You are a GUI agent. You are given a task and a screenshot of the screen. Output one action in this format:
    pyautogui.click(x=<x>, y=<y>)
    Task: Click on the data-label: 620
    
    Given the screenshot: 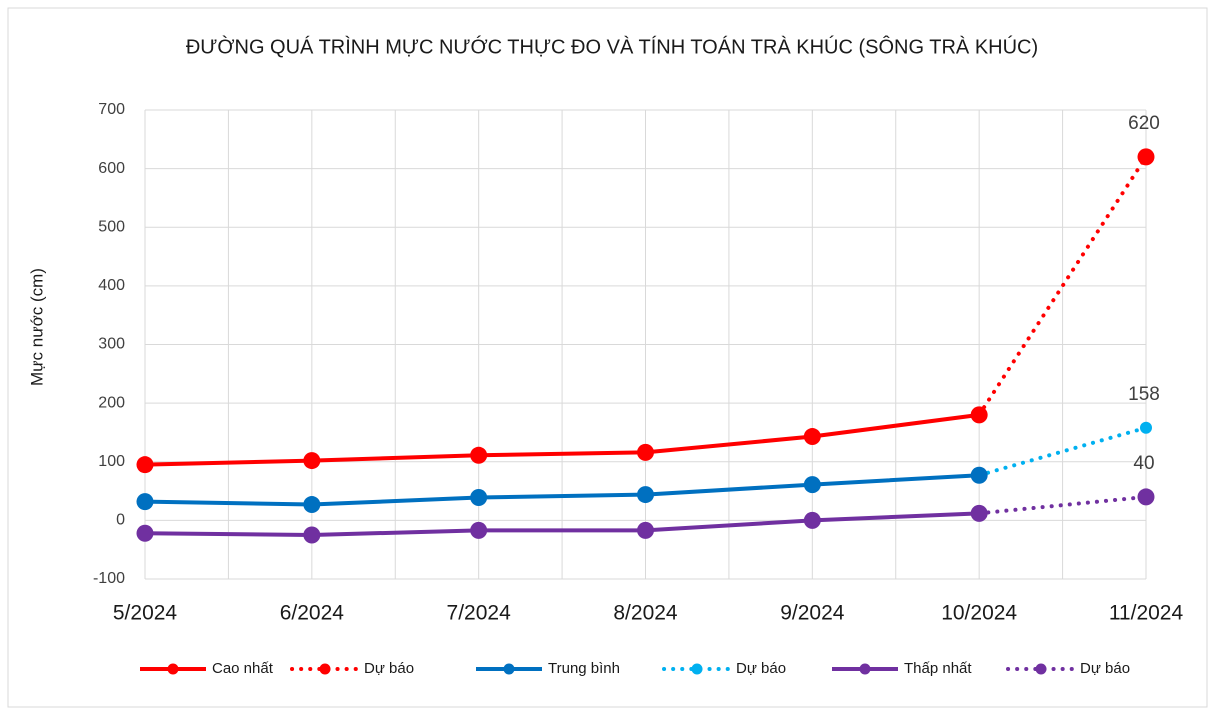 What is the action you would take?
    pyautogui.click(x=1144, y=123)
    